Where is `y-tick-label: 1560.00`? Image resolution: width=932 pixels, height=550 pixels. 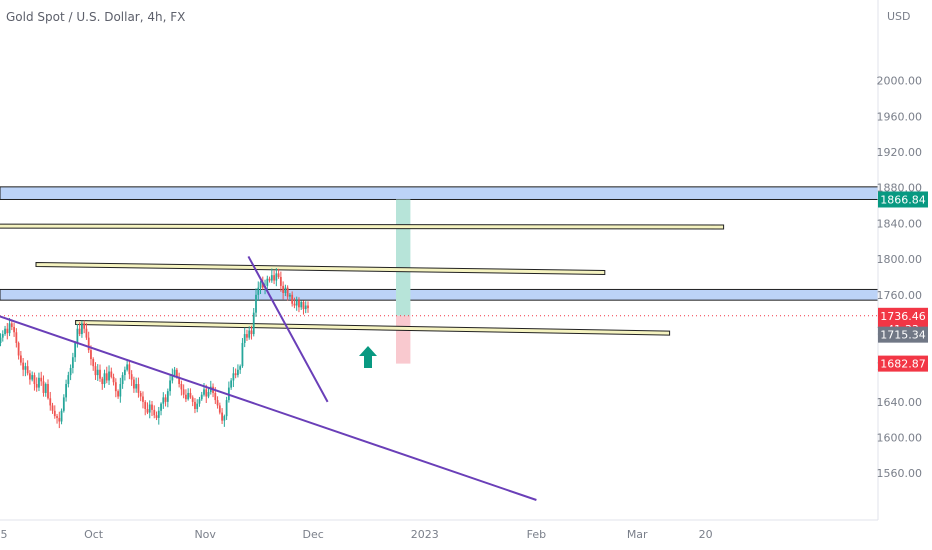 y-tick-label: 1560.00 is located at coordinates (900, 473).